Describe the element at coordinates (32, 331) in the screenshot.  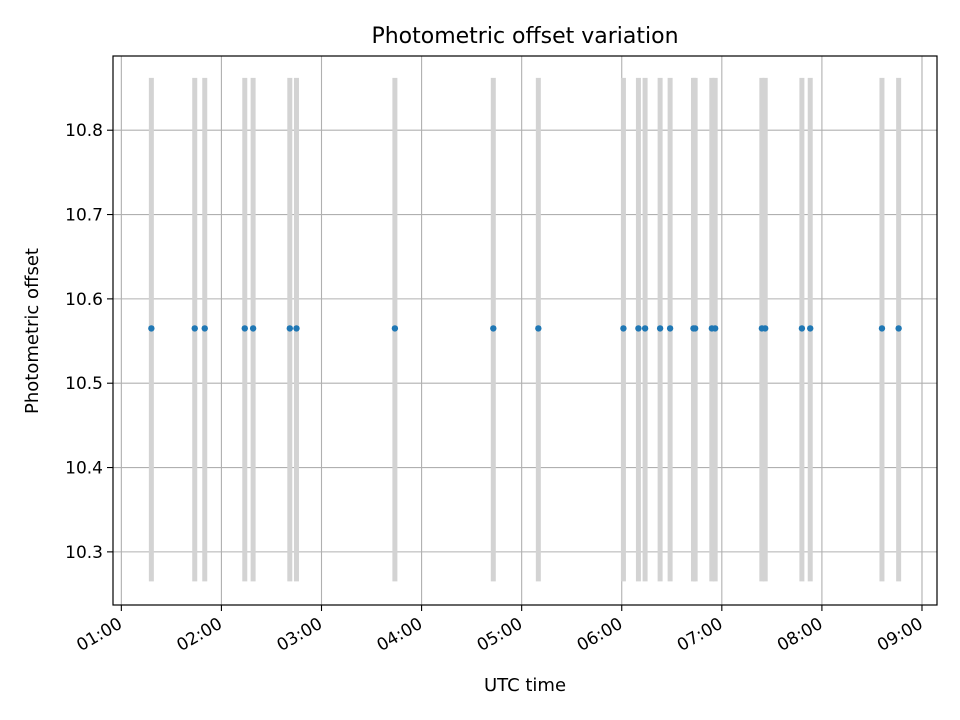
I see `y-axis-label: Photometric offset` at that location.